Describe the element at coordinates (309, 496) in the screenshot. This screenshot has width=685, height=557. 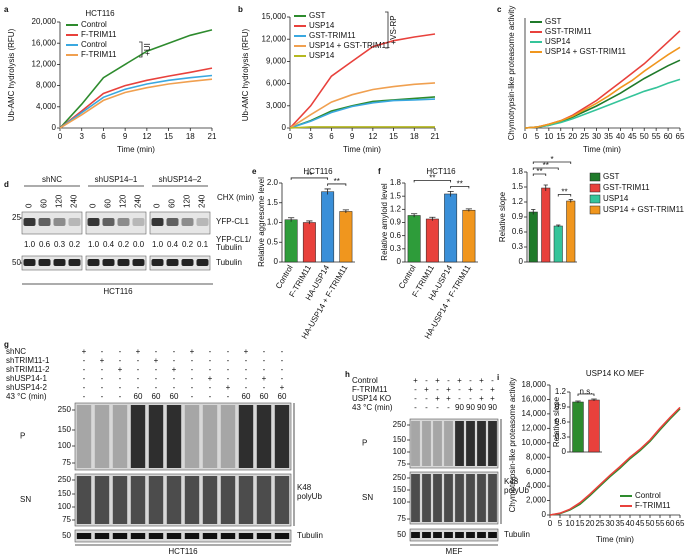
I see `antibody-label: polyUb` at that location.